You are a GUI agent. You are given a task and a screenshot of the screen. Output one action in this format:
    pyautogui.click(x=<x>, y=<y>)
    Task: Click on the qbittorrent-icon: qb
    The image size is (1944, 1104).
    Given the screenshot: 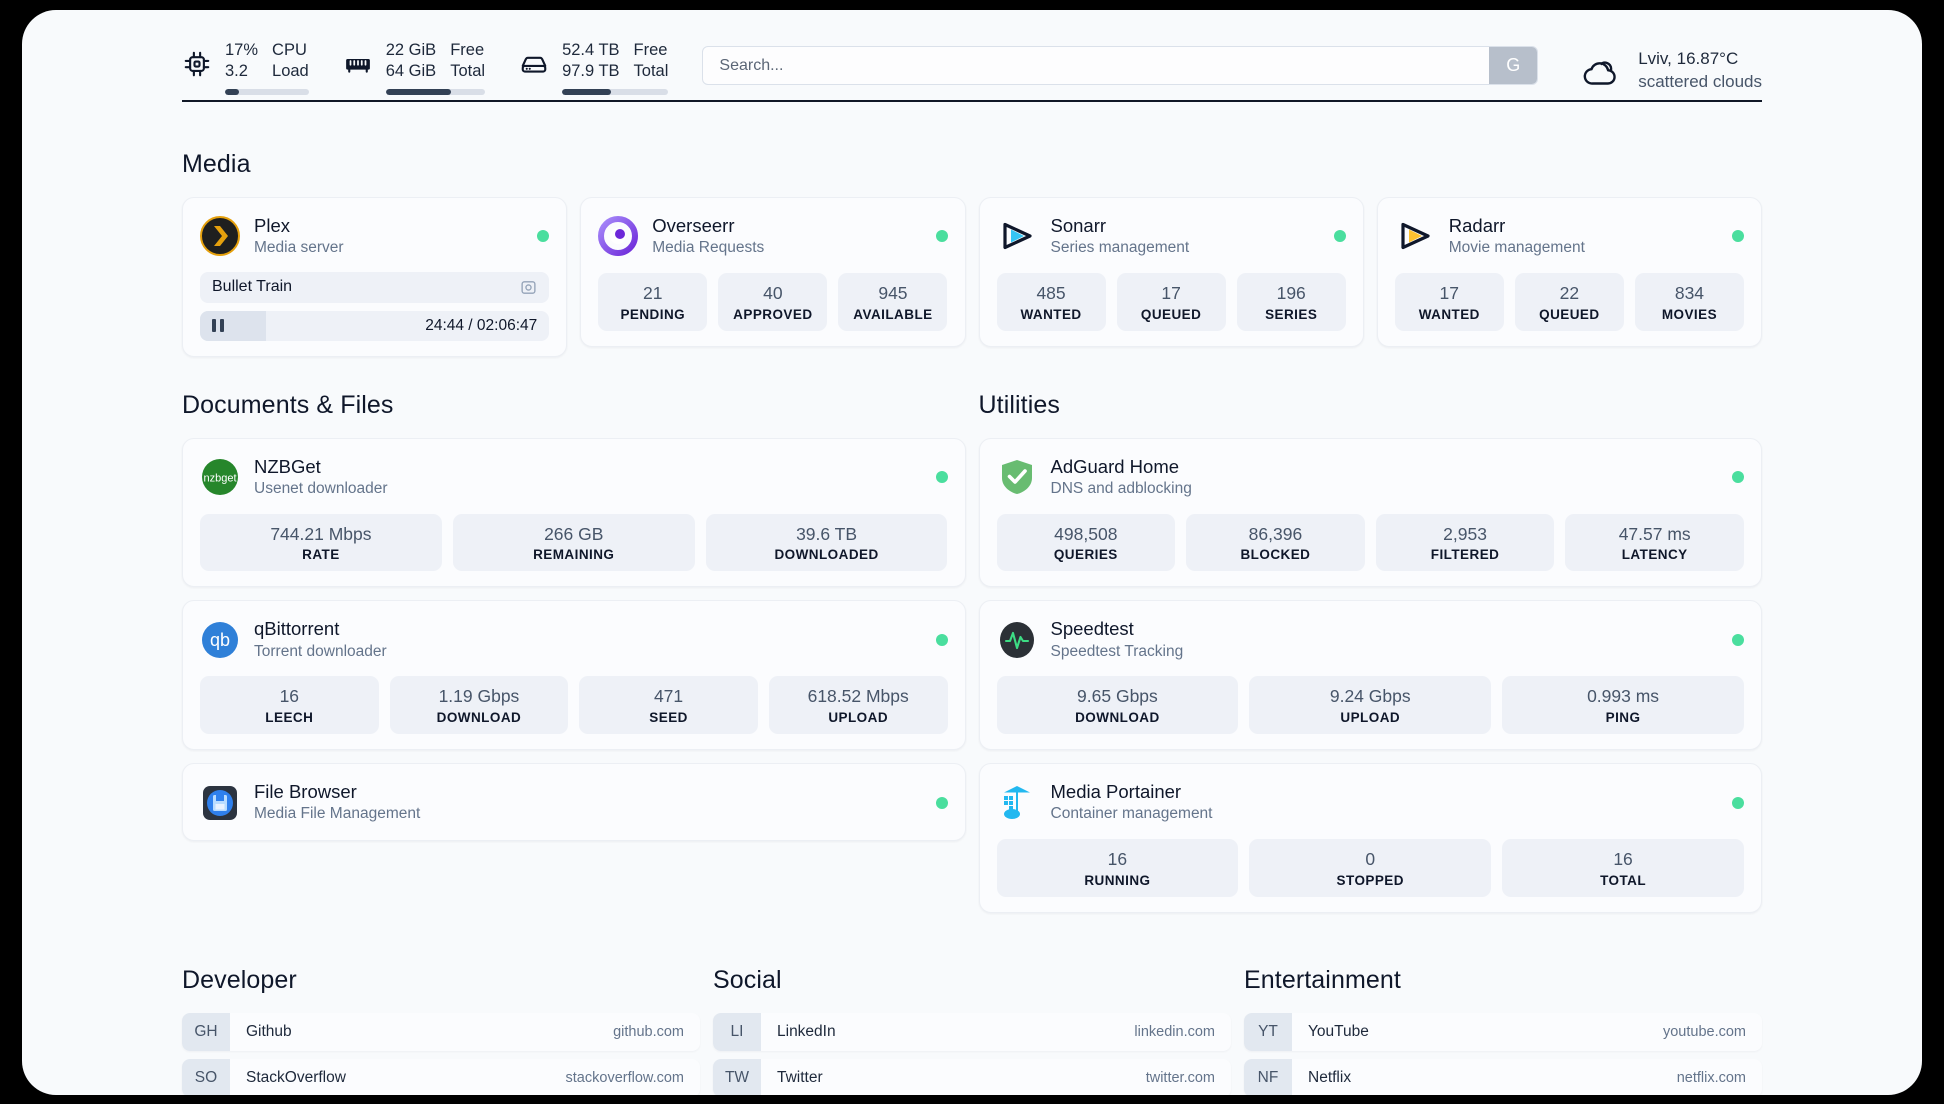 What is the action you would take?
    pyautogui.click(x=220, y=640)
    